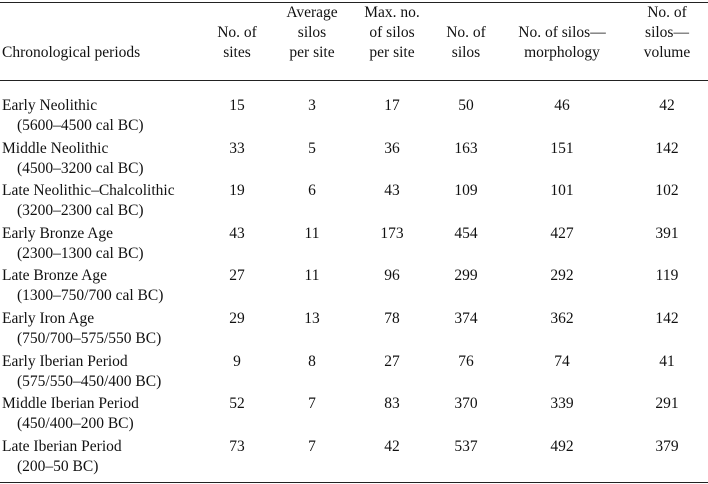 The width and height of the screenshot is (708, 484). What do you see at coordinates (237, 446) in the screenshot?
I see `data-cell: 73` at bounding box center [237, 446].